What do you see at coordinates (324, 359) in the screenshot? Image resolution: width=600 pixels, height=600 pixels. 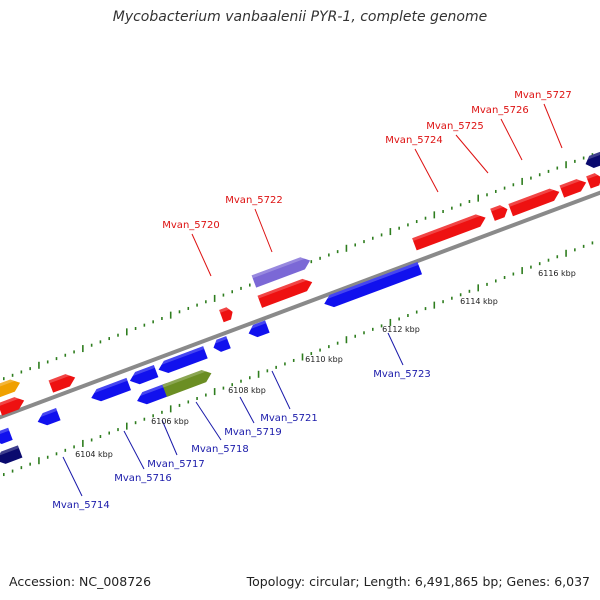 I see `scale-label: 6110 kbp` at bounding box center [324, 359].